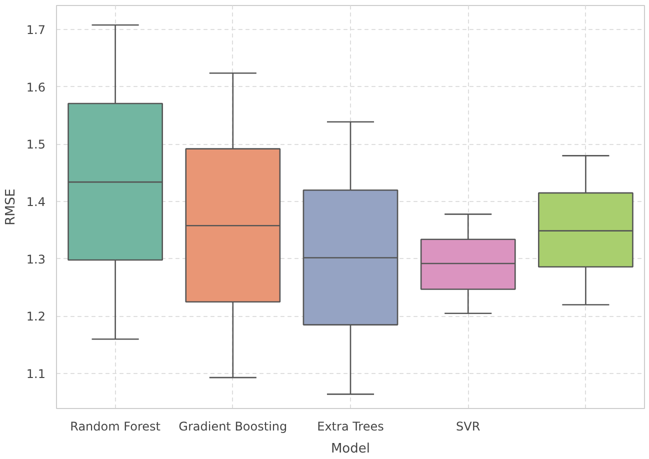 The width and height of the screenshot is (649, 459). Describe the element at coordinates (233, 427) in the screenshot. I see `x-tick-label: Gradient Boosting` at that location.